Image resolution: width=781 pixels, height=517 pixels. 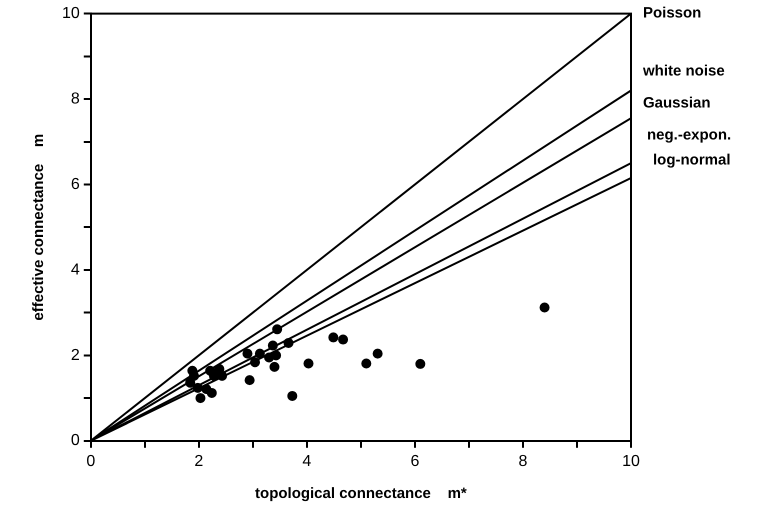 What do you see at coordinates (683, 71) in the screenshot?
I see `series-label: white noise` at bounding box center [683, 71].